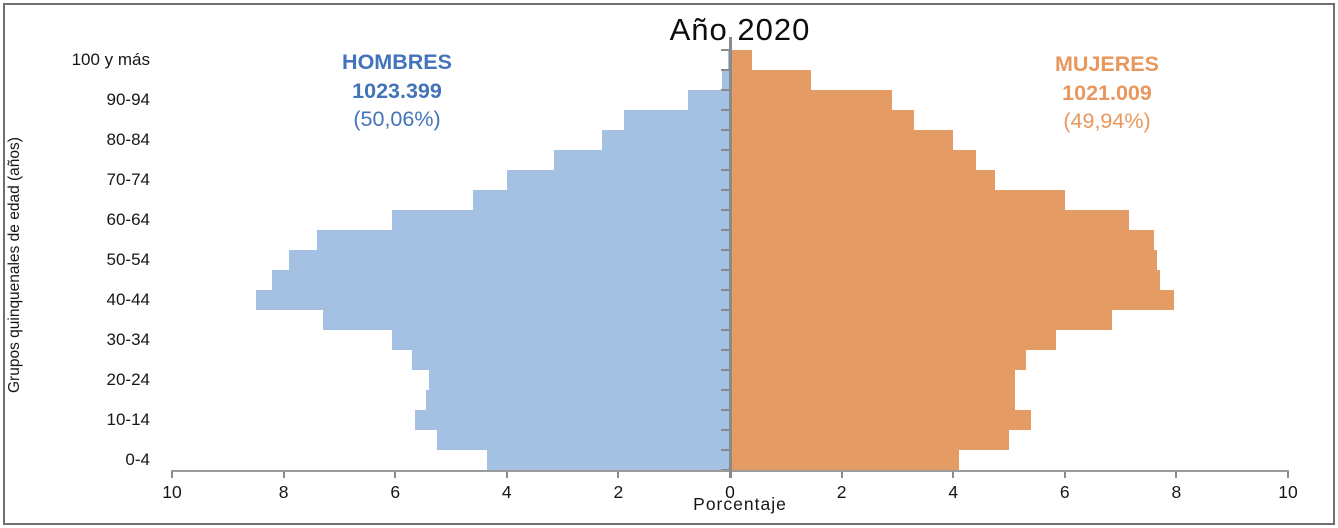  What do you see at coordinates (172, 492) in the screenshot?
I see `x-tick-label-left-10: 10` at bounding box center [172, 492].